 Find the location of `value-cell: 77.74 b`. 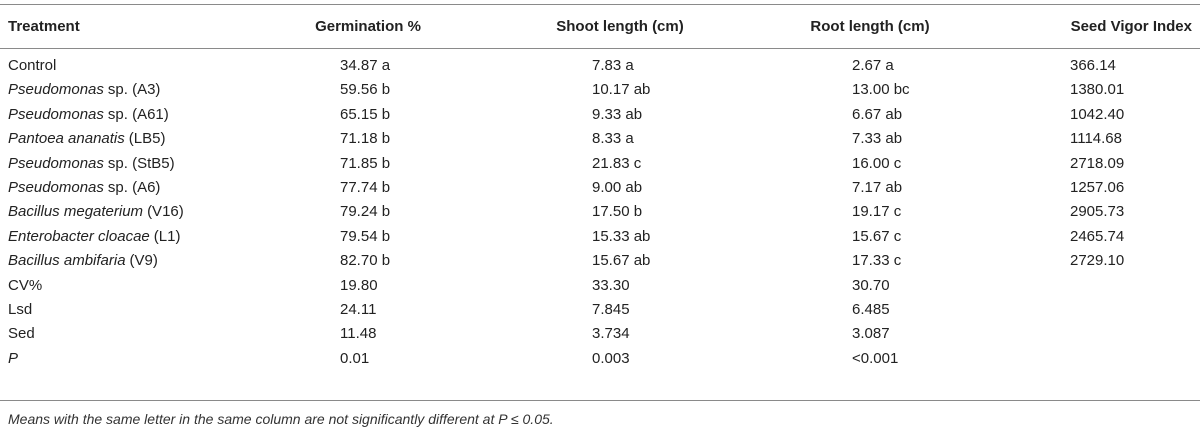

value-cell: 77.74 b is located at coordinates (365, 187).